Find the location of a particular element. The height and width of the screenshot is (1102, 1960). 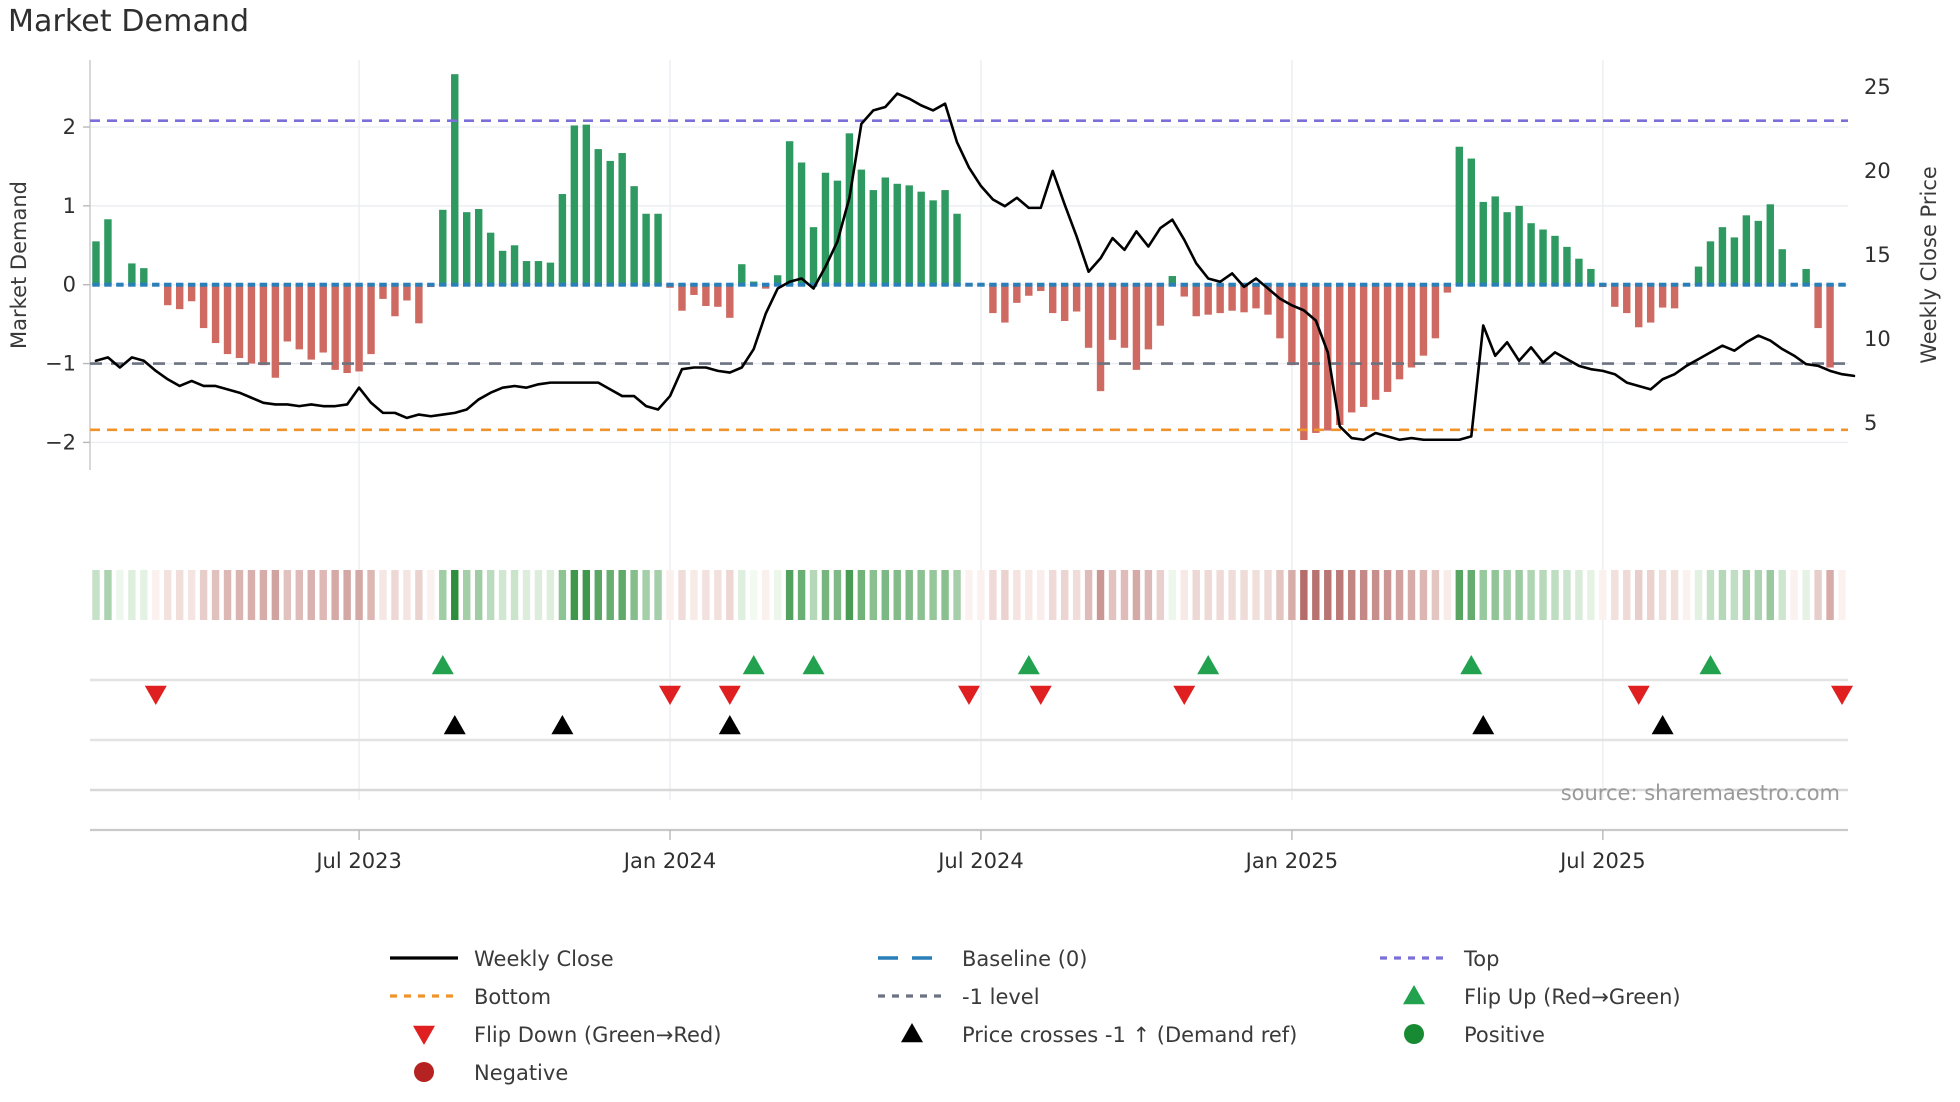

legend-item: -1 level is located at coordinates (959, 997).